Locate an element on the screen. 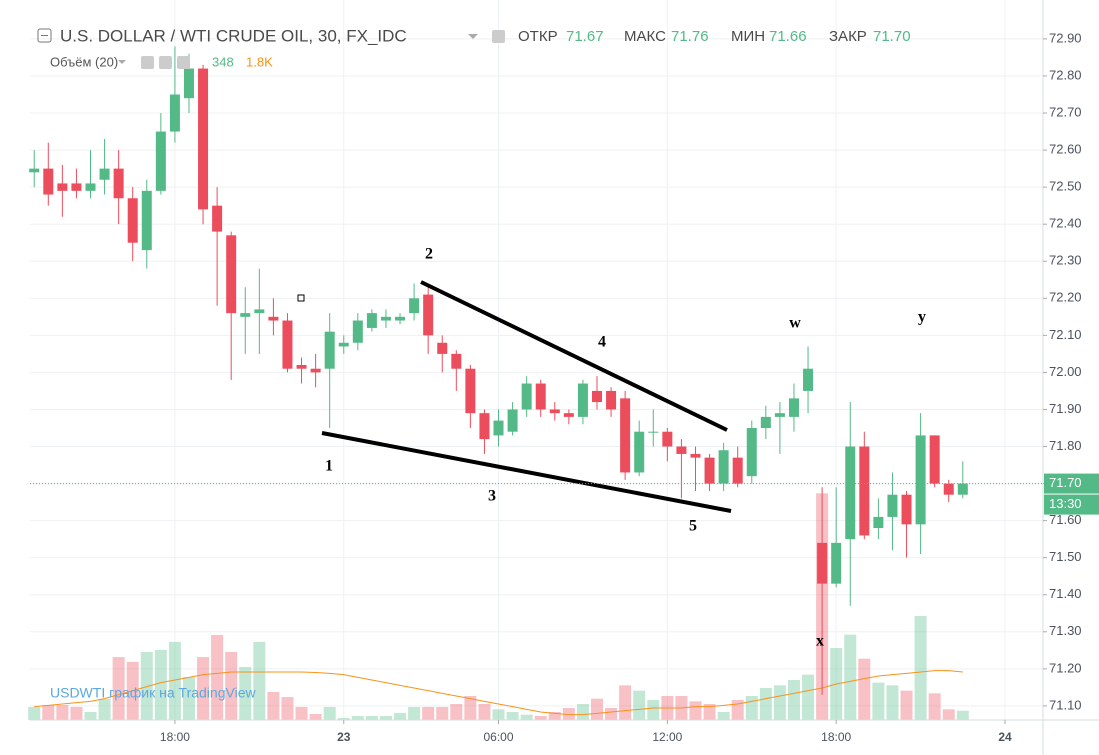  annotation: 2 is located at coordinates (429, 254).